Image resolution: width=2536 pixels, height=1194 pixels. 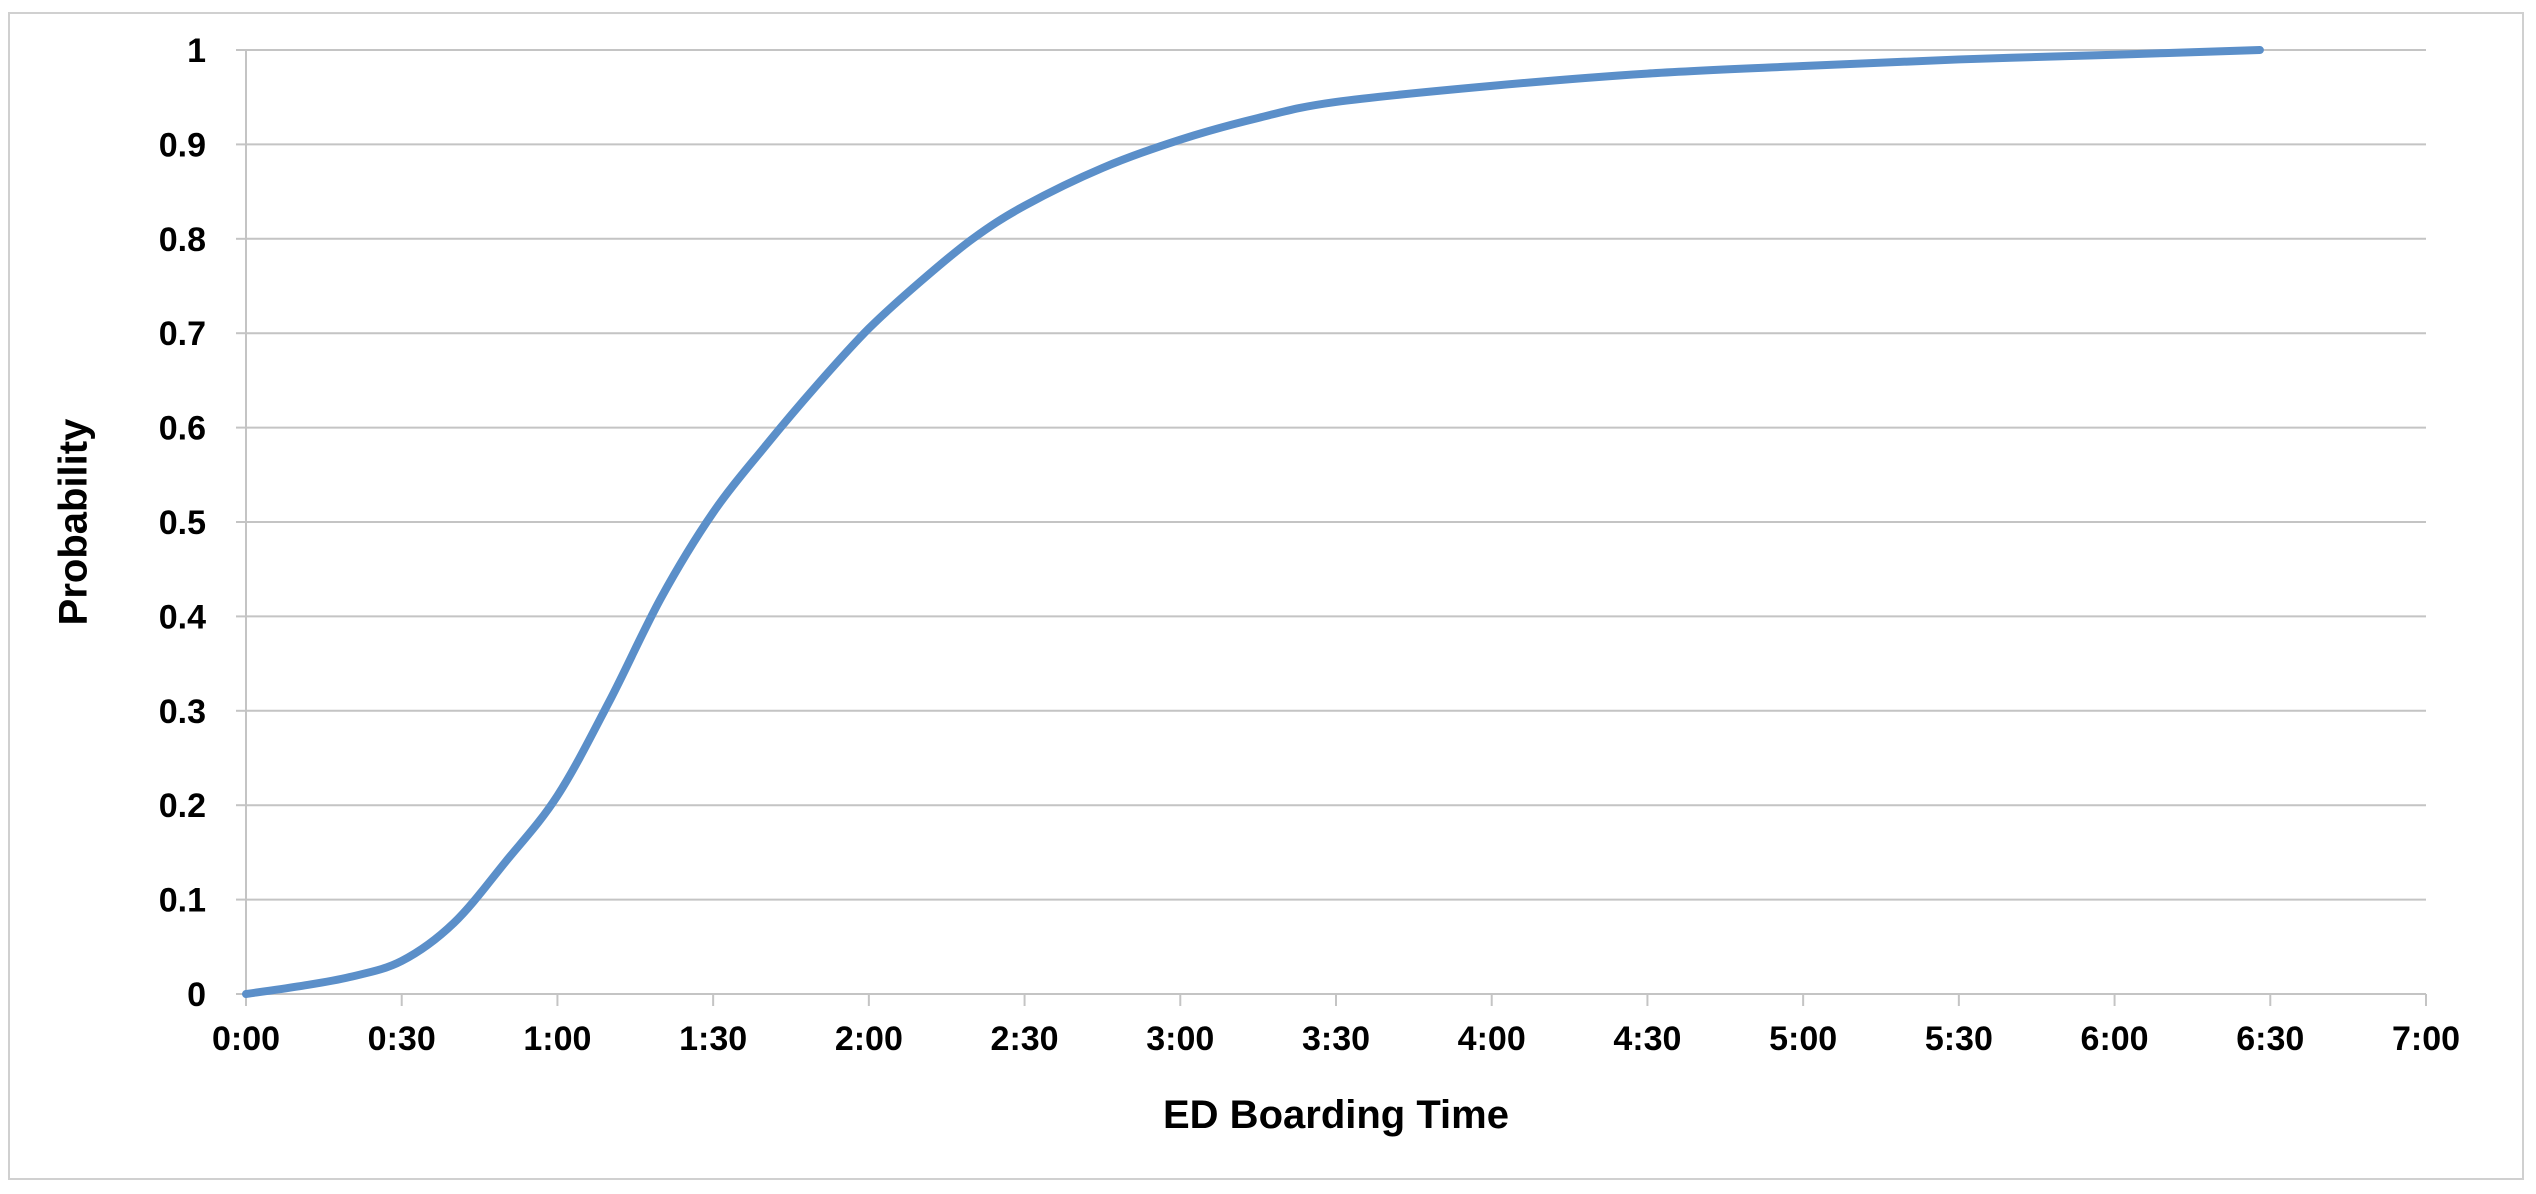 What do you see at coordinates (1803, 1039) in the screenshot?
I see `x-tick-label: 5:00` at bounding box center [1803, 1039].